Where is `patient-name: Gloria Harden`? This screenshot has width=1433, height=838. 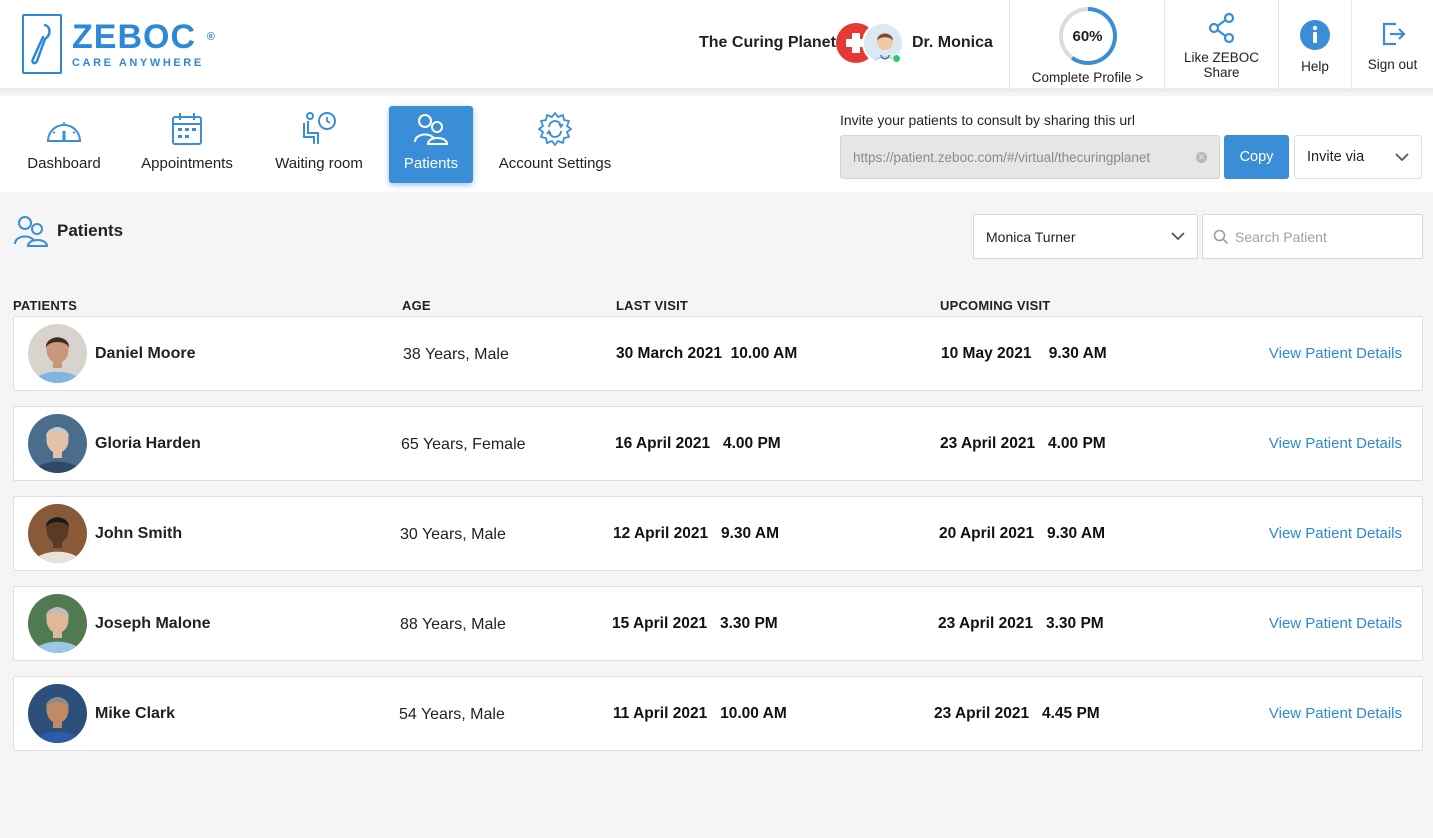 patient-name: Gloria Harden is located at coordinates (148, 443).